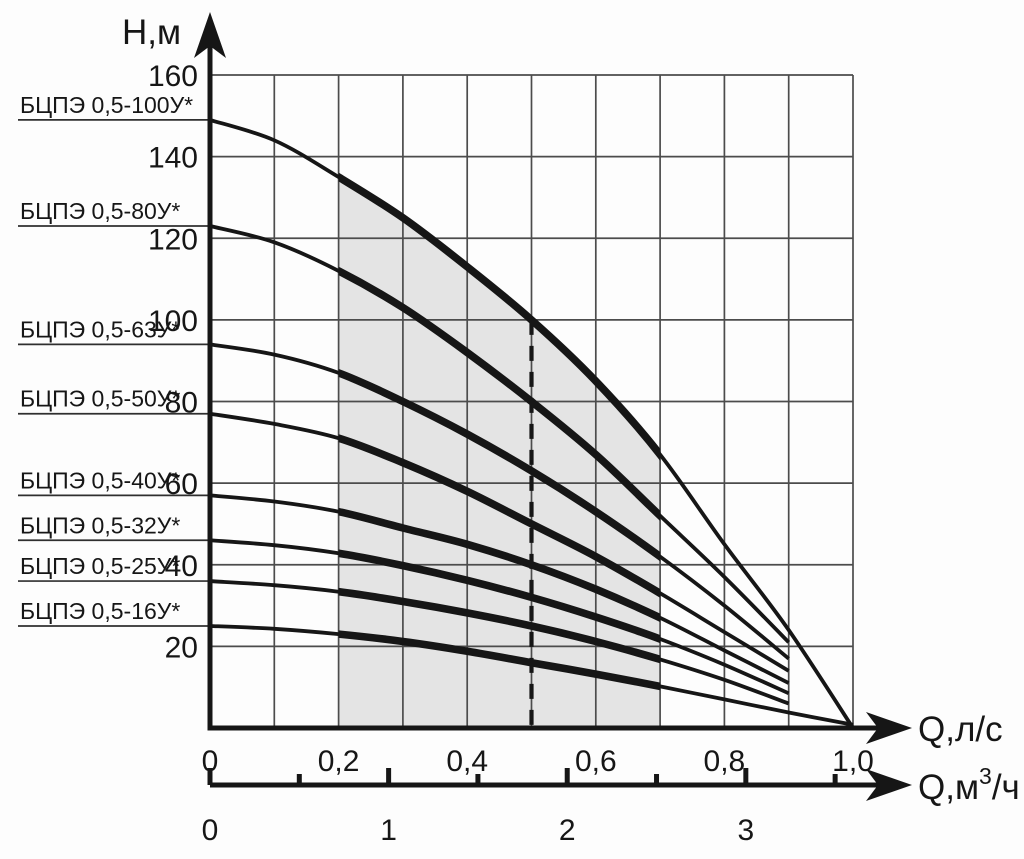 The height and width of the screenshot is (859, 1024). Describe the element at coordinates (100, 329) in the screenshot. I see `pump-label: БЦПЭ 0,5-63У*` at that location.